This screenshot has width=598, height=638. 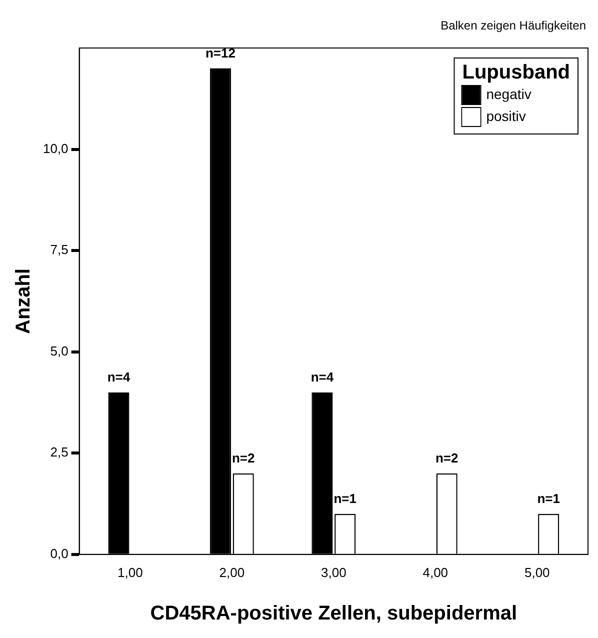 What do you see at coordinates (55, 148) in the screenshot?
I see `y-tick-label: 10,0` at bounding box center [55, 148].